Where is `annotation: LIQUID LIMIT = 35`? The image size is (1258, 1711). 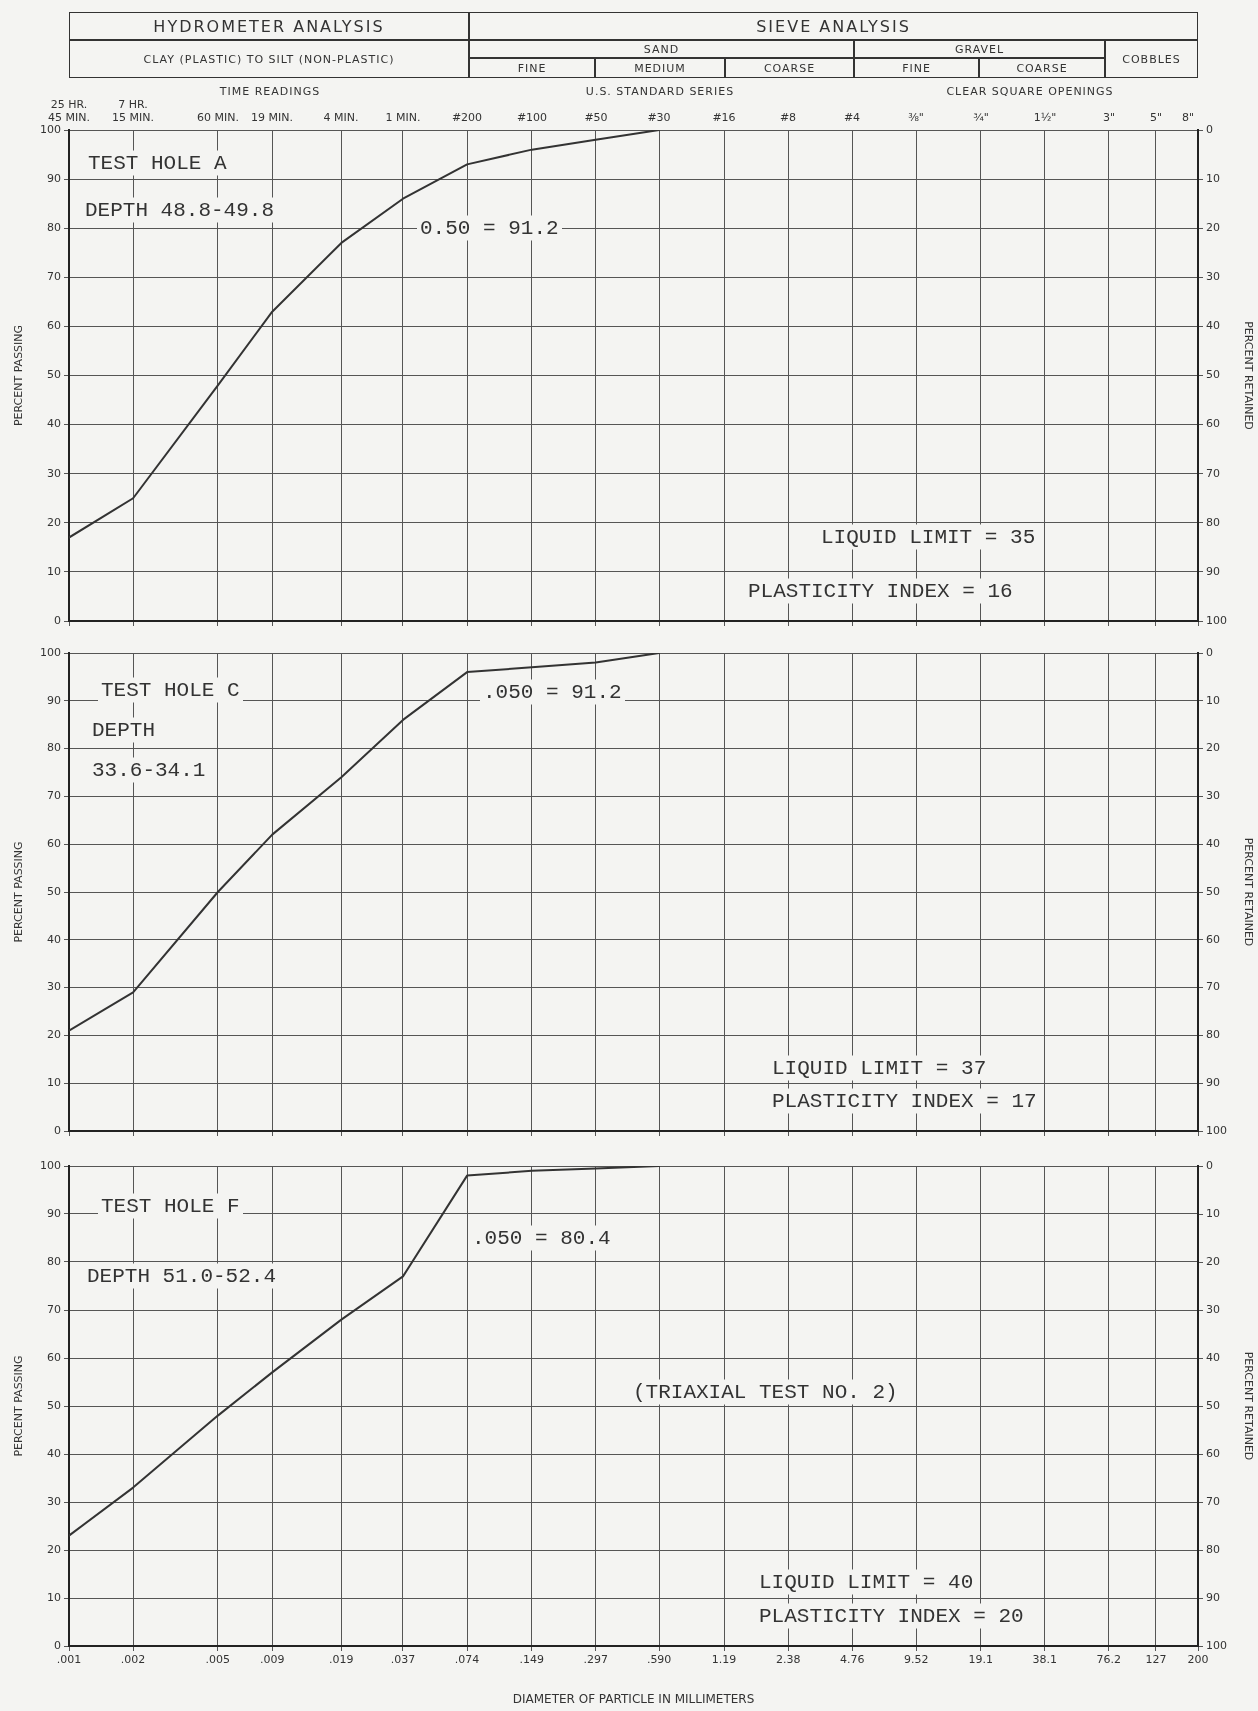
annotation: LIQUID LIMIT = 35 is located at coordinates (928, 537).